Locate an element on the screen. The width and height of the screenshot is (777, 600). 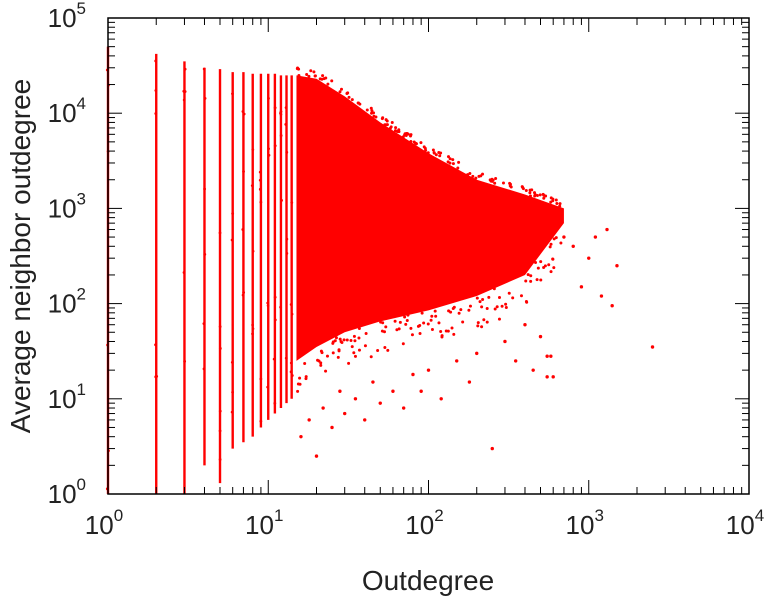
x-tick-labels: 10⁰ 10¹ 10² 10³ 10⁴ is located at coordinates (424, 523).